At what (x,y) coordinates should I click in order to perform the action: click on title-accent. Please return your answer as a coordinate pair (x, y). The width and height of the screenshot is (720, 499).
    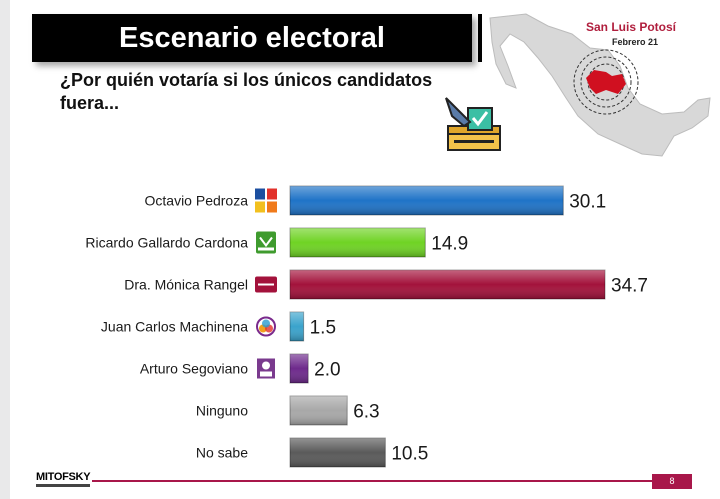
    Looking at the image, I should click on (480, 38).